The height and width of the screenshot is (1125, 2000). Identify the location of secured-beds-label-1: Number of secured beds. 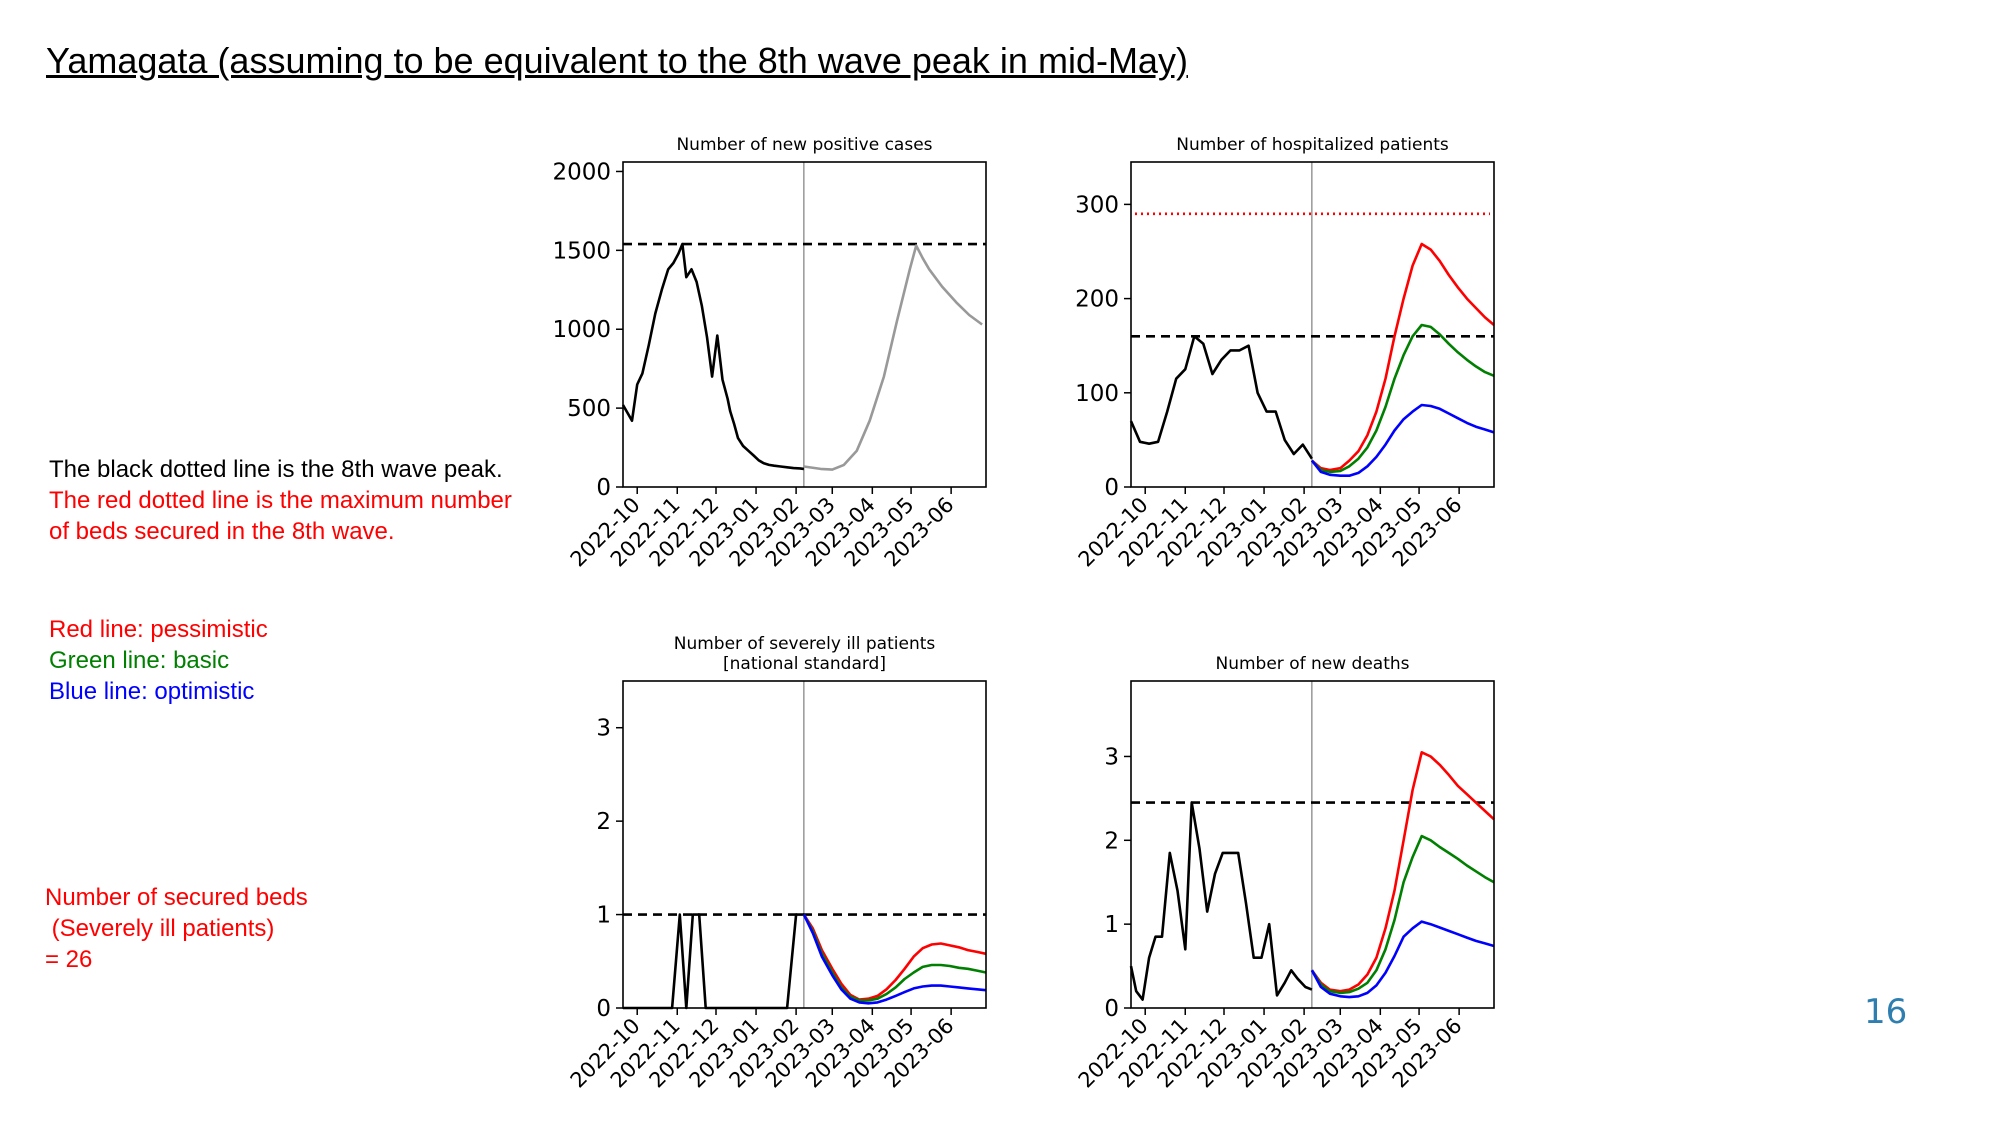
(176, 897).